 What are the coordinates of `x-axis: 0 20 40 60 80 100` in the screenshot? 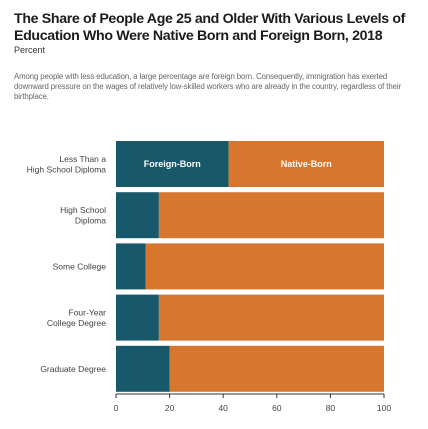 It's located at (252, 403).